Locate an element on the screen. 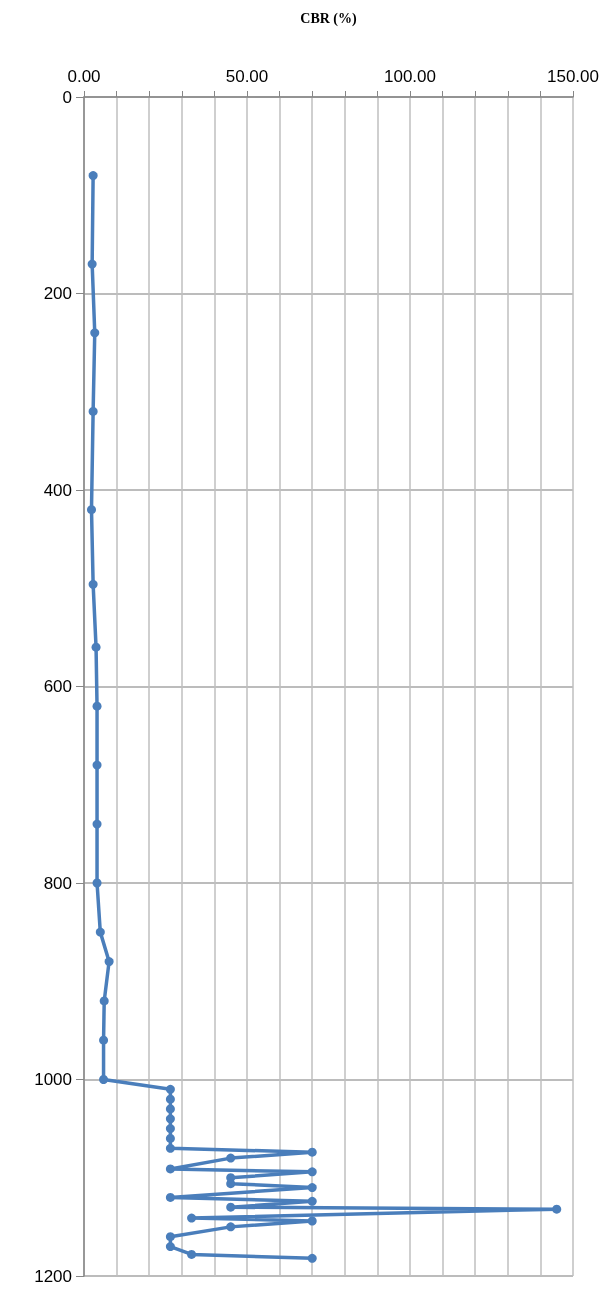 The height and width of the screenshot is (1290, 608). y-tick-label: 0 is located at coordinates (67, 97).